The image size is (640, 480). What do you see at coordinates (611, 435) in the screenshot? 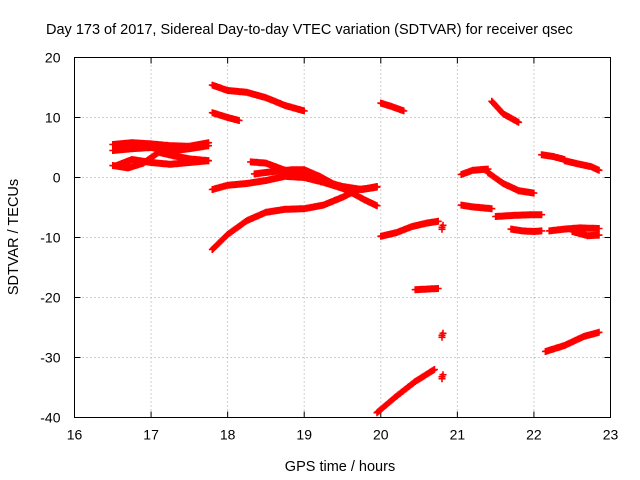
I see `x-tick-label: 23` at bounding box center [611, 435].